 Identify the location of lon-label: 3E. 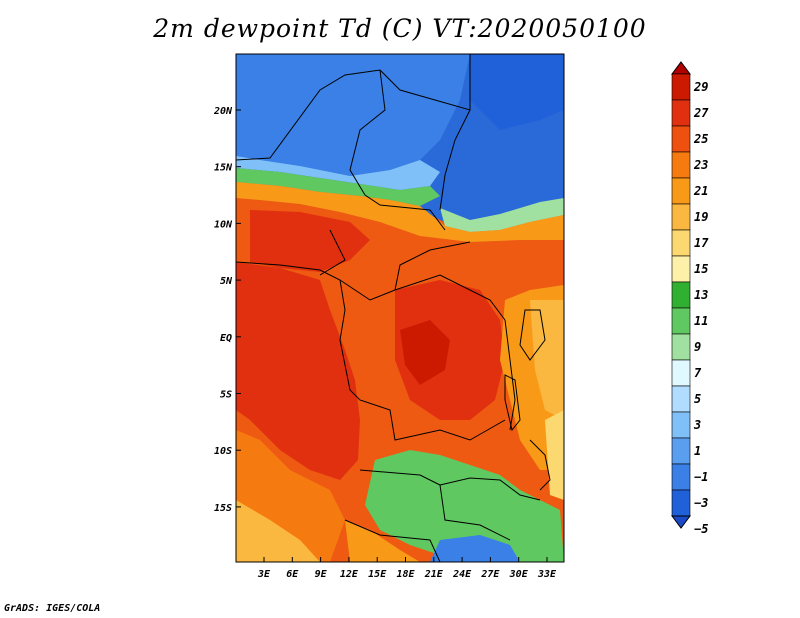
(264, 574).